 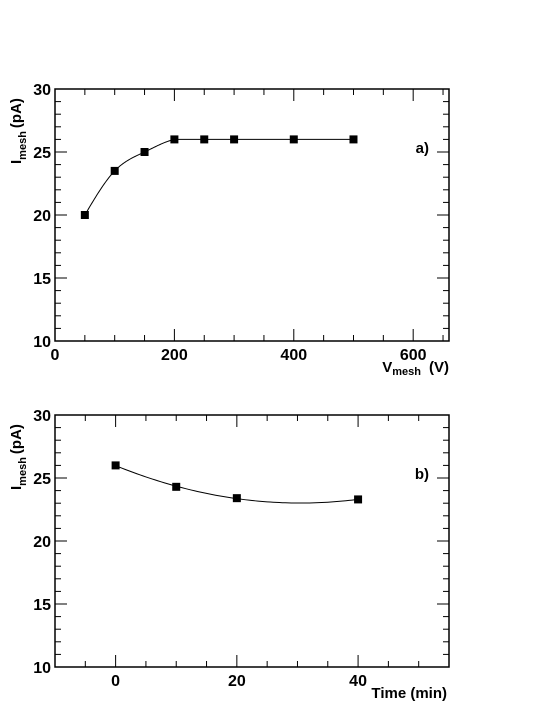 What do you see at coordinates (174, 355) in the screenshot?
I see `x-tick-label: 200` at bounding box center [174, 355].